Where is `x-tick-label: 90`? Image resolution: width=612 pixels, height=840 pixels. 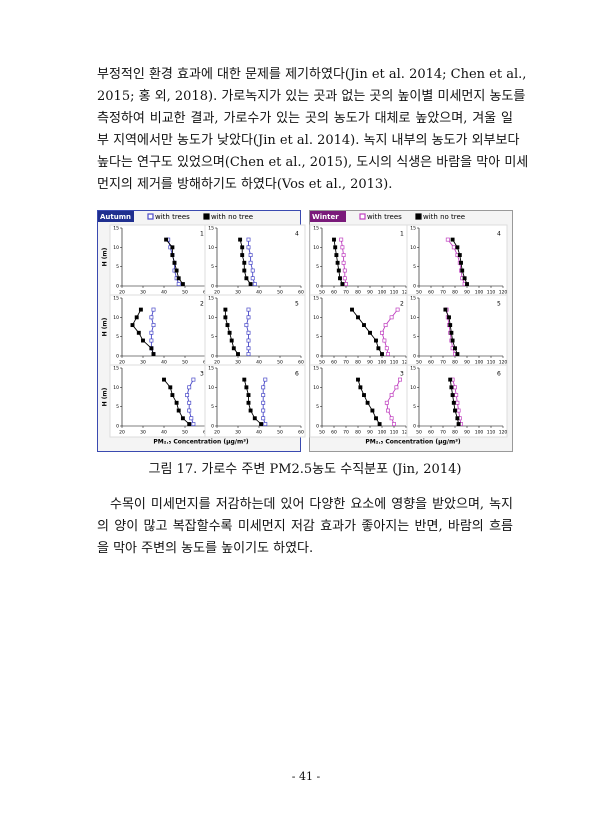 x-tick-label: 90 is located at coordinates (370, 433).